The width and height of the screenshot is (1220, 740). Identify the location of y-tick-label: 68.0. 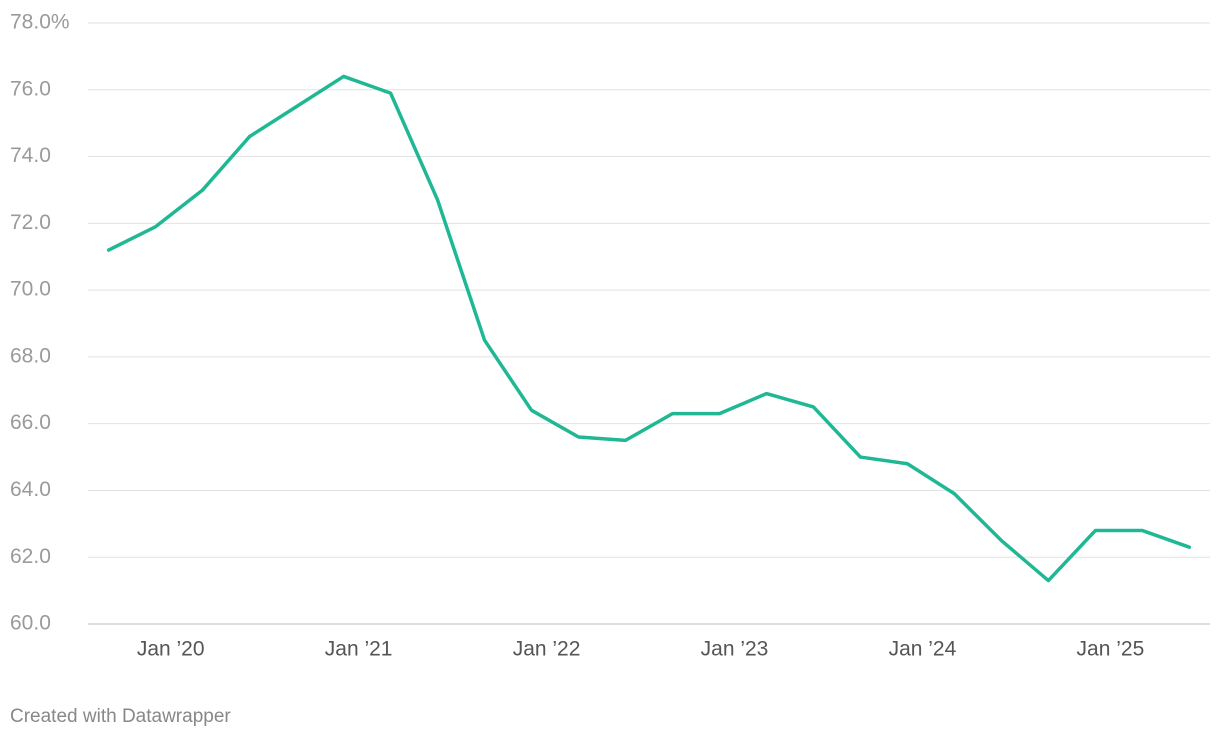
(30, 355).